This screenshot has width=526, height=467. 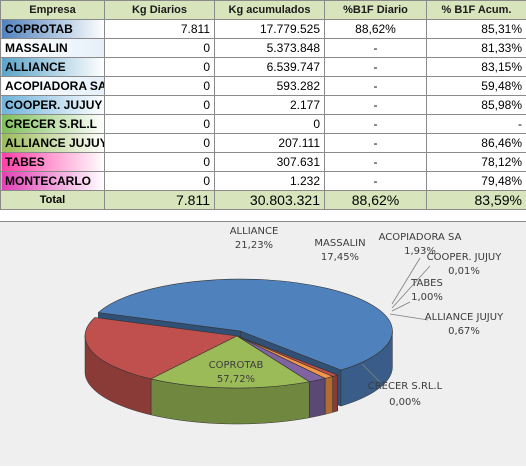 What do you see at coordinates (476, 67) in the screenshot?
I see `b1f-acum-cell: 83,15%` at bounding box center [476, 67].